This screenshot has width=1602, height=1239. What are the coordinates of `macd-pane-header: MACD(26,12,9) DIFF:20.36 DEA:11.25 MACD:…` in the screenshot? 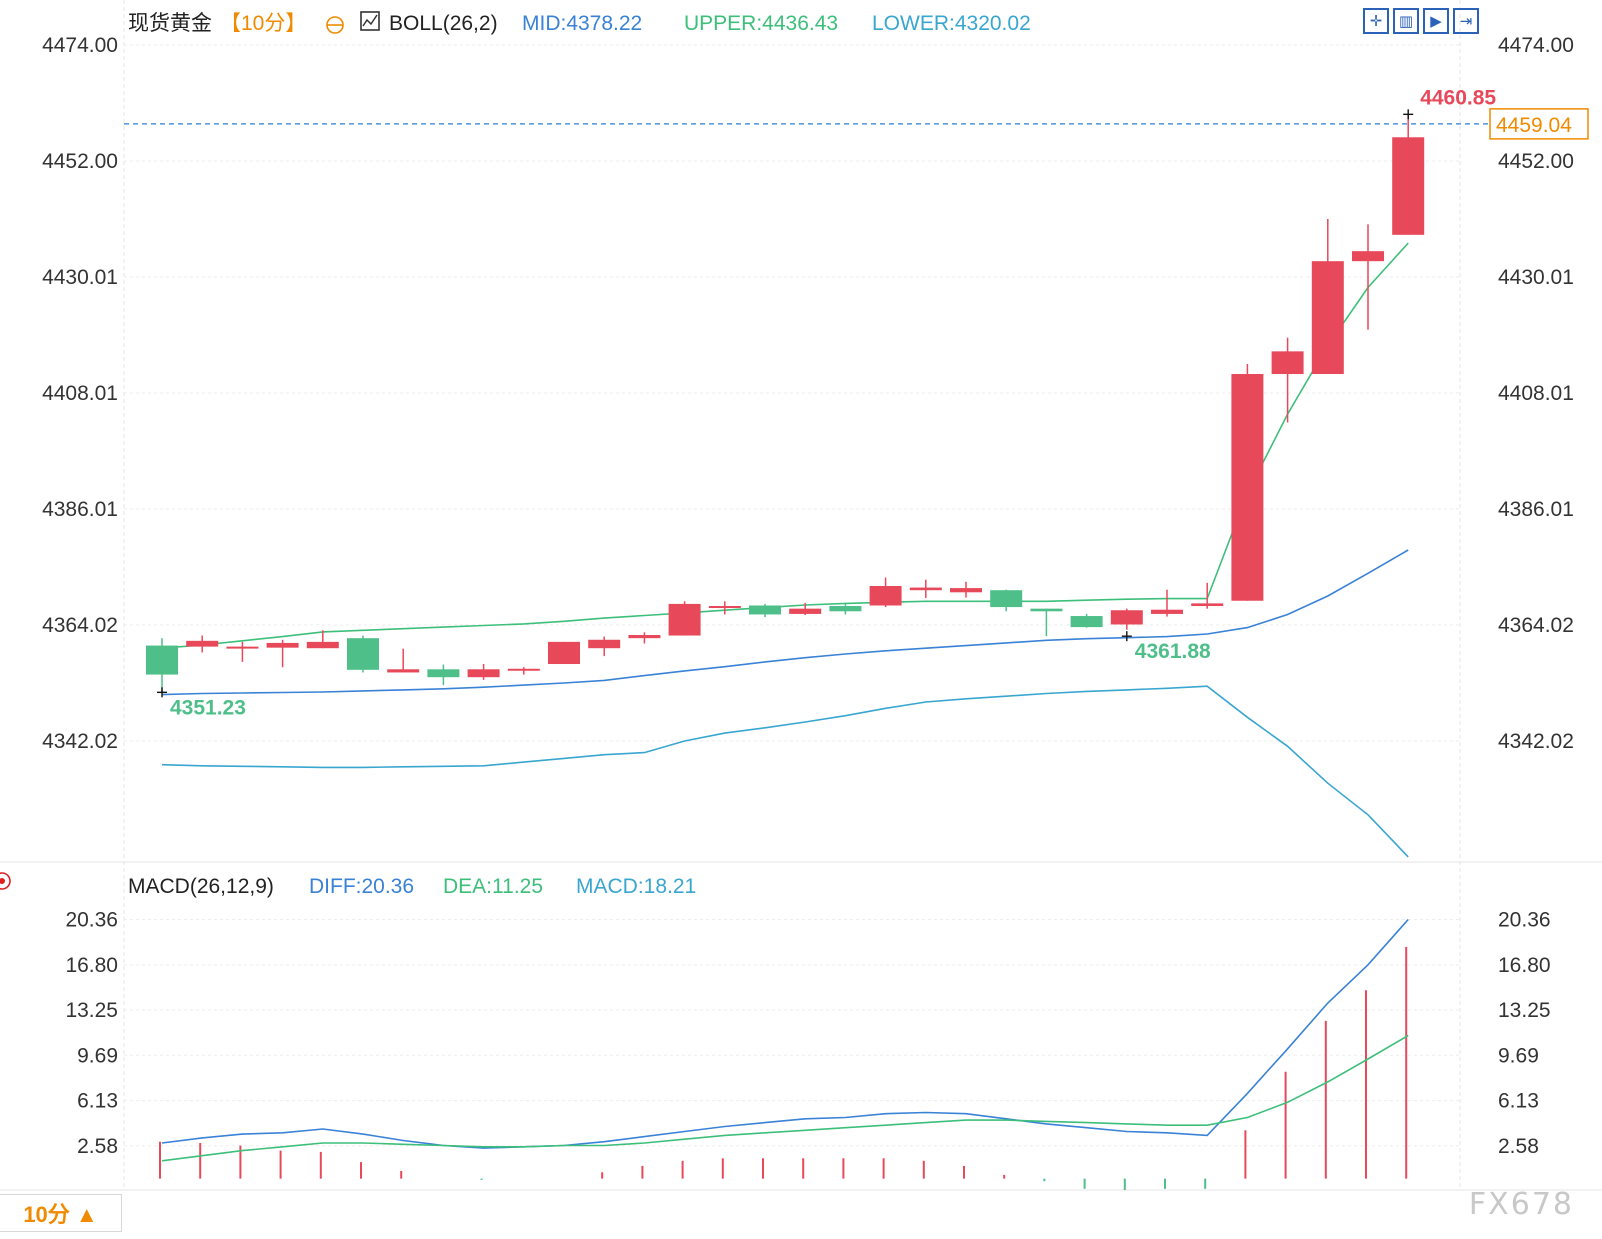 It's located at (348, 885).